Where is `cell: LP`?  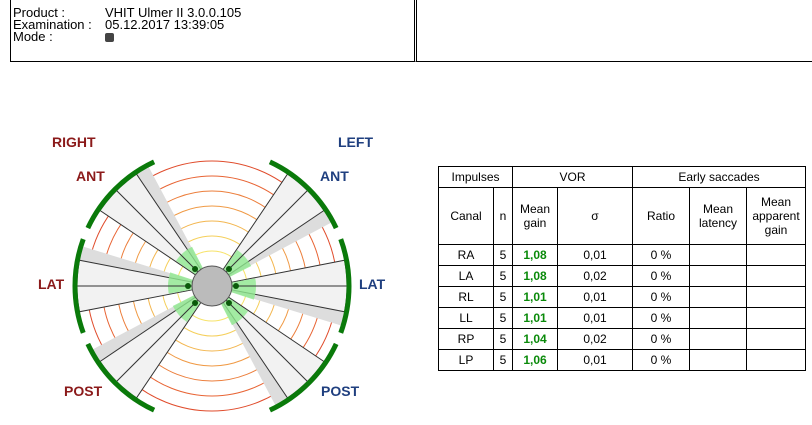 cell: LP is located at coordinates (466, 360).